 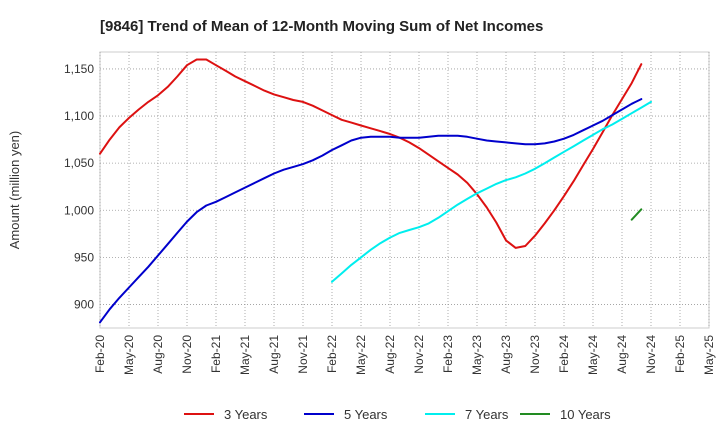 I want to click on x-tick-label: Aug-23, so click(x=506, y=354).